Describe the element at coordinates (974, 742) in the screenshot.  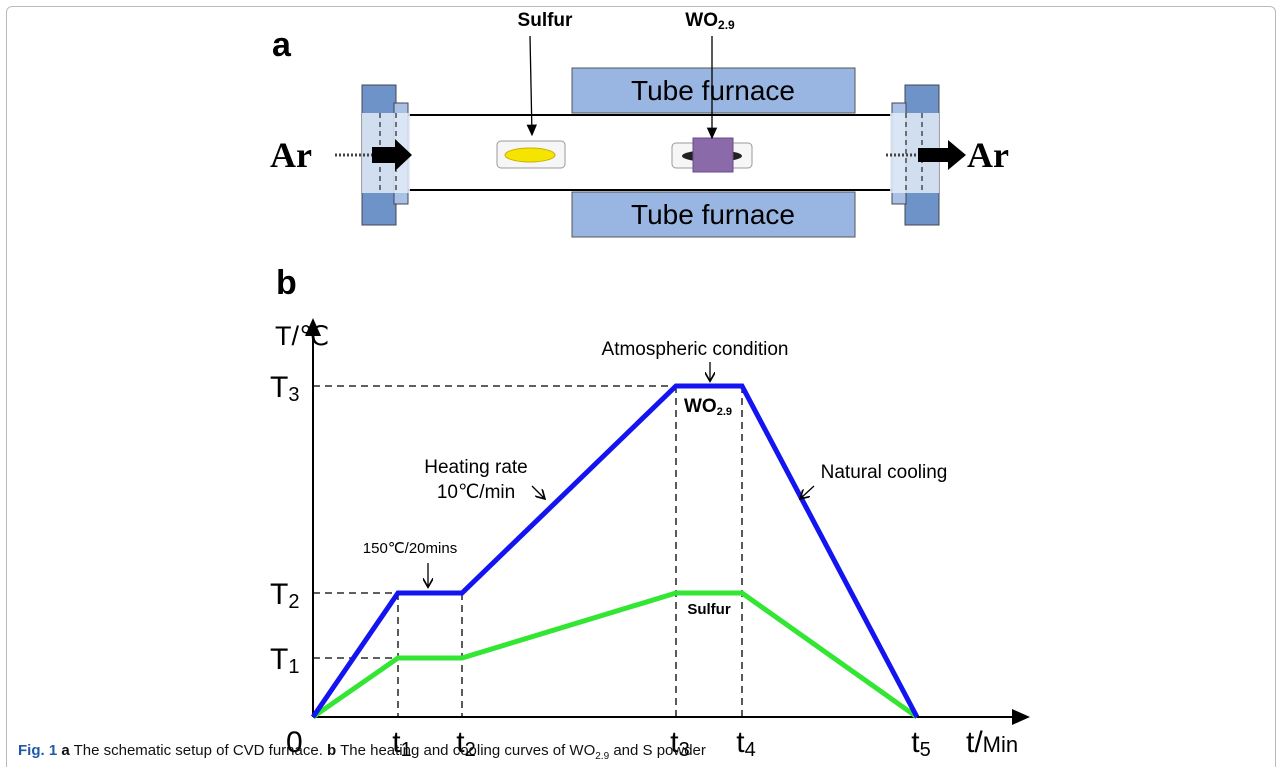
I see `text: t/` at that location.